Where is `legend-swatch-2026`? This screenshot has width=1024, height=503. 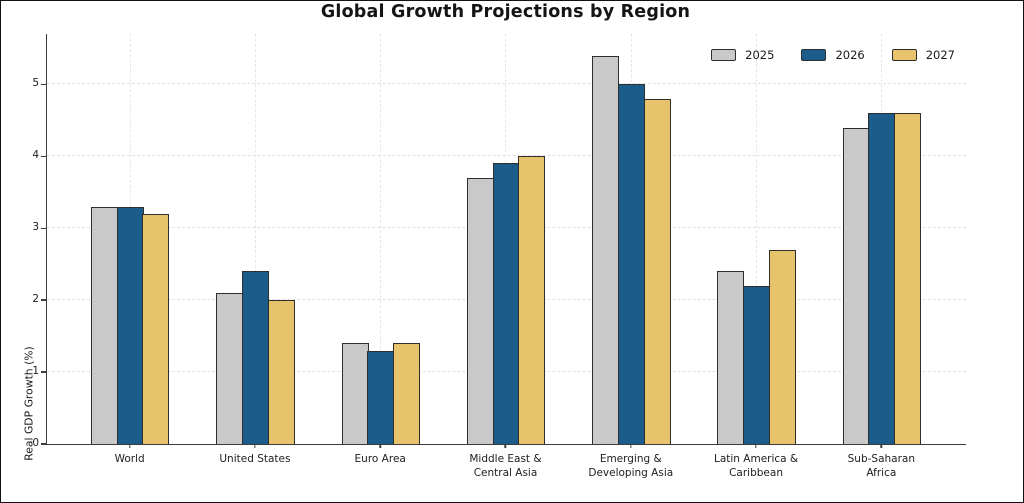
legend-swatch-2026 is located at coordinates (814, 55).